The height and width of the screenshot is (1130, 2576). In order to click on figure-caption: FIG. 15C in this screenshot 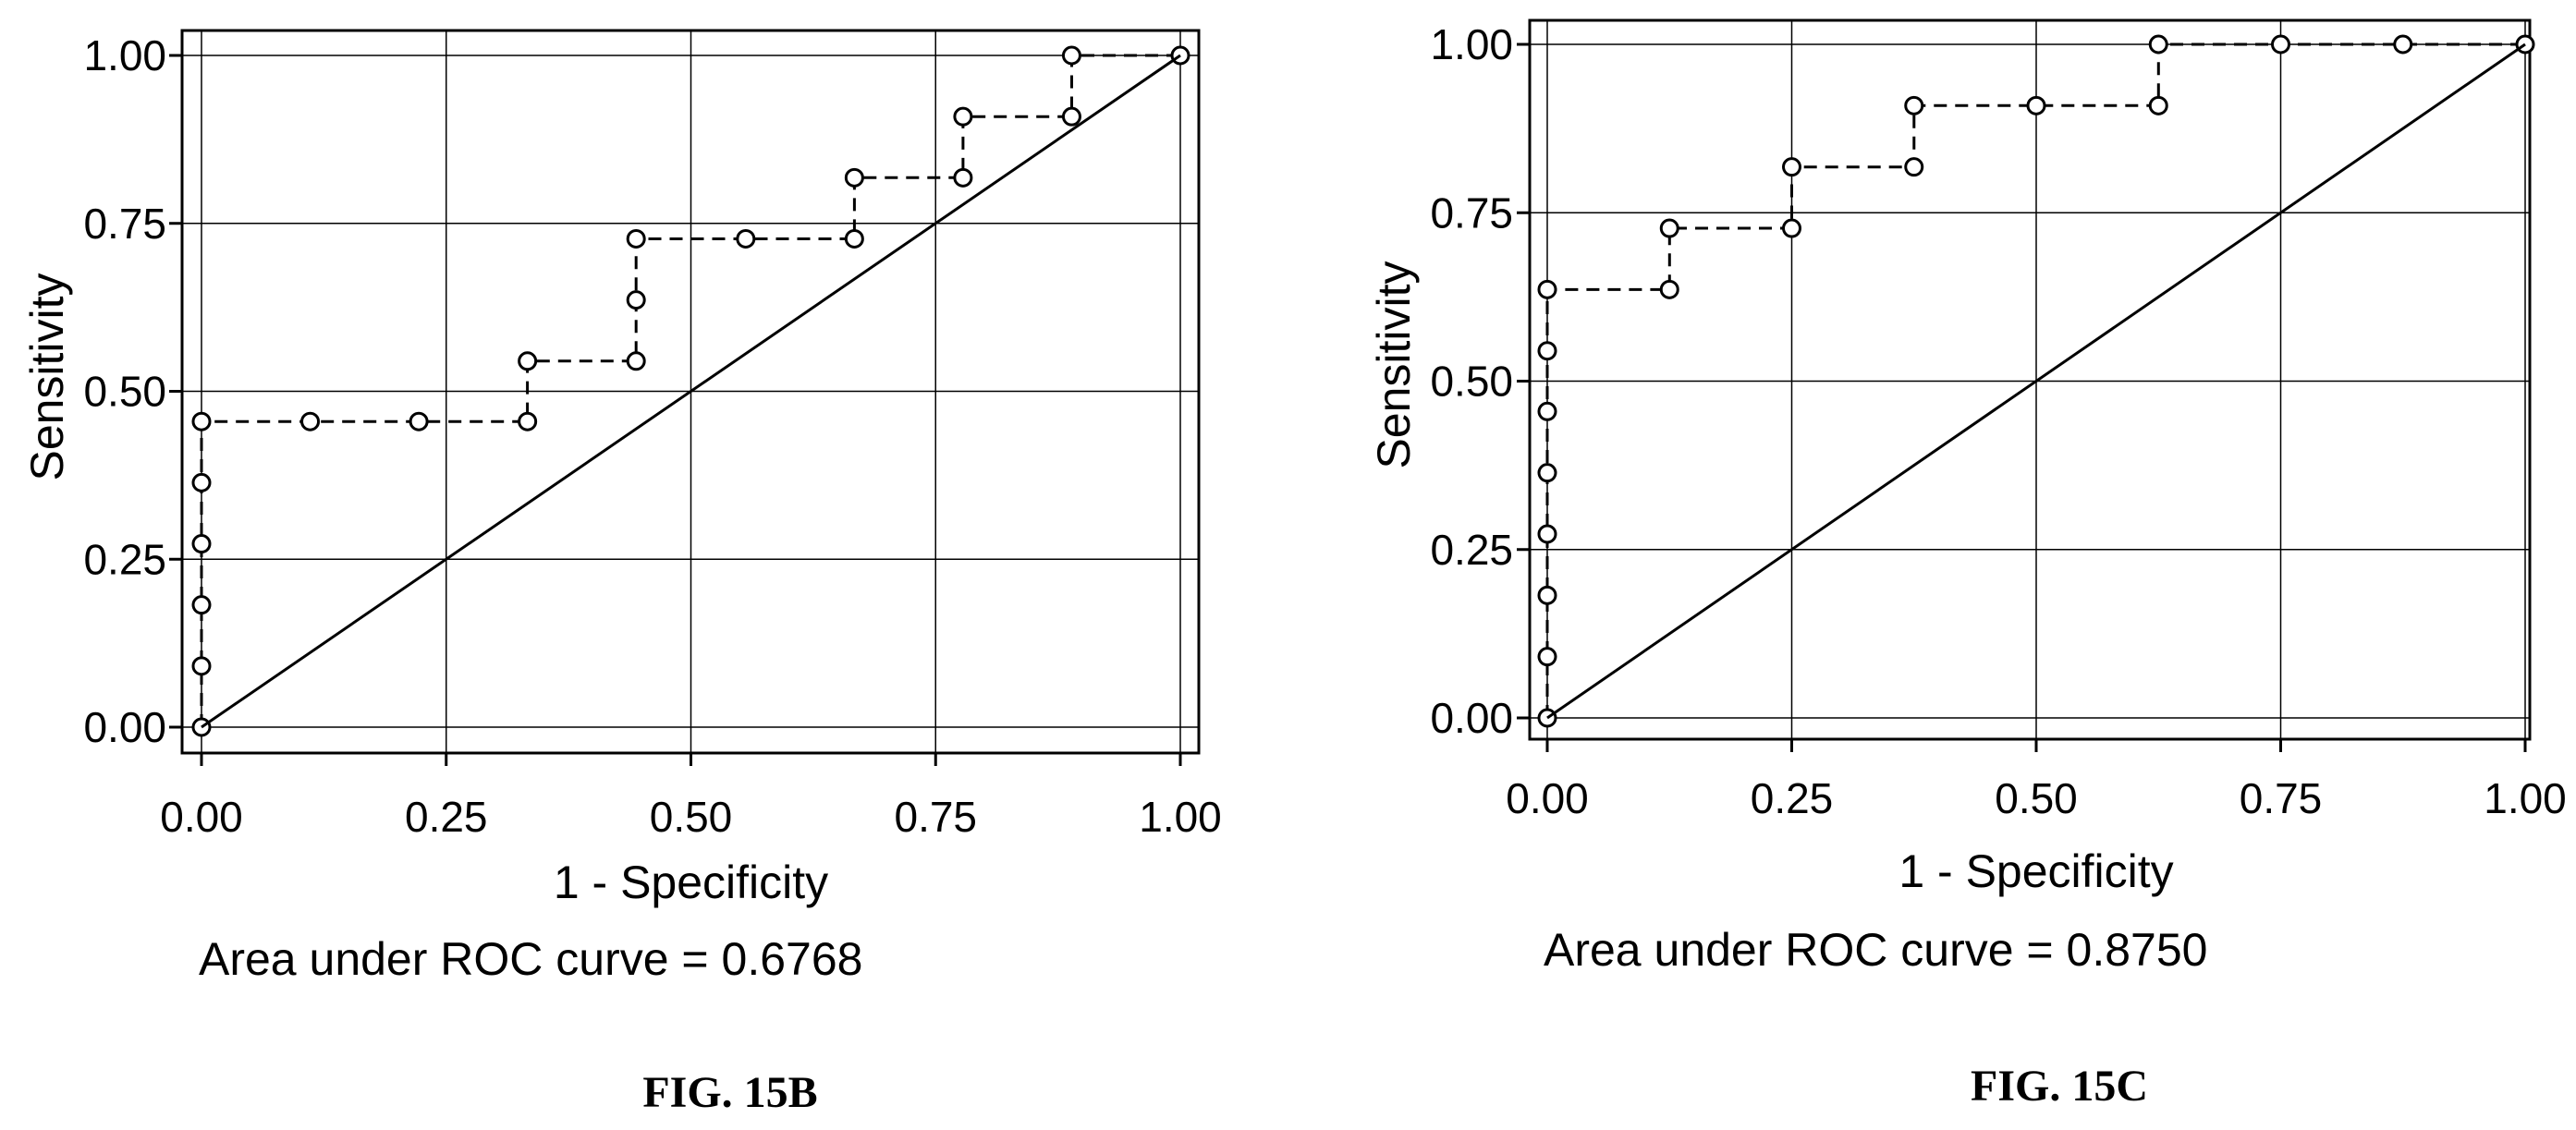, I will do `click(2059, 1086)`.